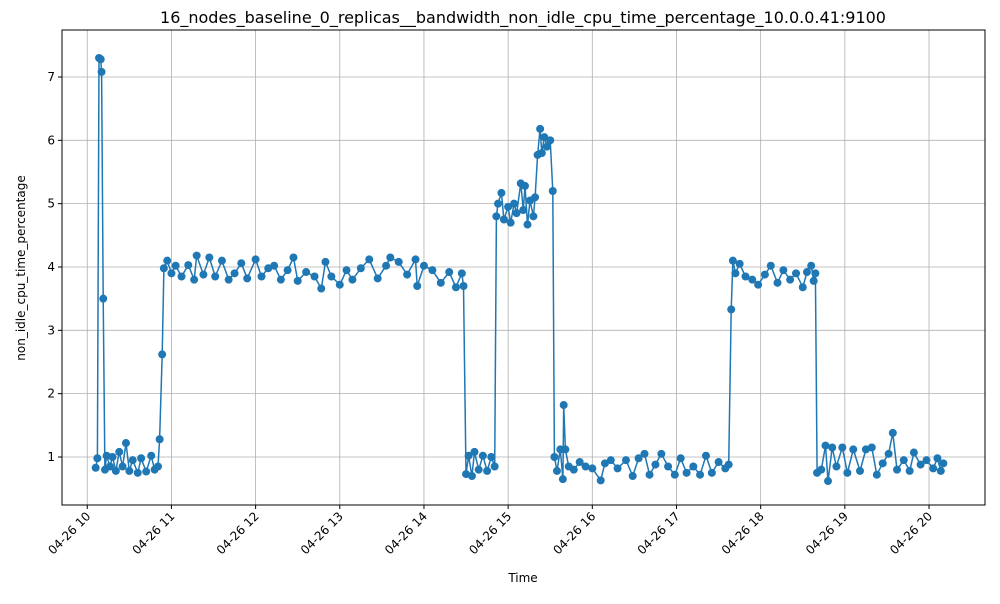 This screenshot has width=1000, height=604. Describe the element at coordinates (406, 533) in the screenshot. I see `x-tick-label: 04-26 14` at that location.